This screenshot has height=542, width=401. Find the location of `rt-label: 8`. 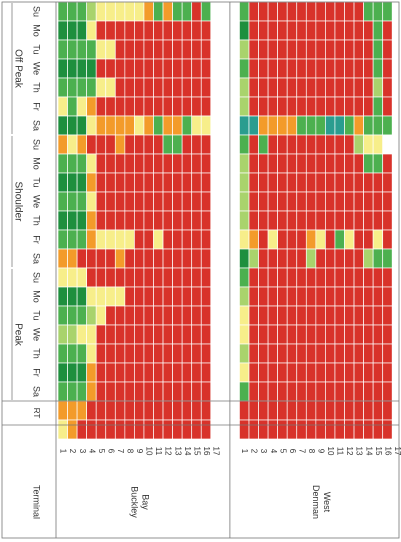

rt-label: 8 is located at coordinates (130, 451).